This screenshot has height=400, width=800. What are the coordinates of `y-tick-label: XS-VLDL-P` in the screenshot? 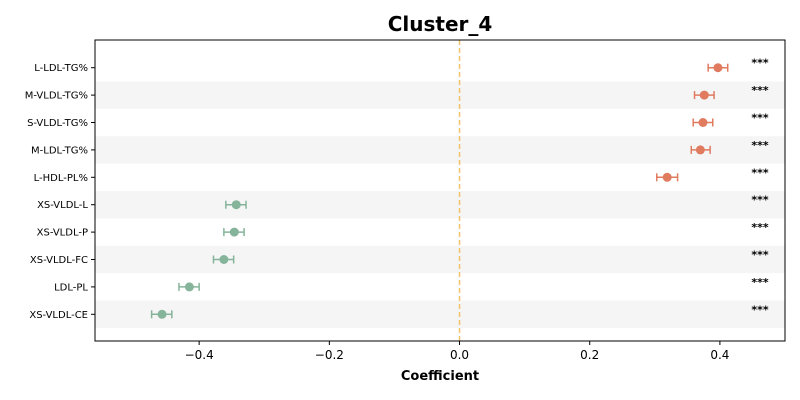 It's located at (62, 233).